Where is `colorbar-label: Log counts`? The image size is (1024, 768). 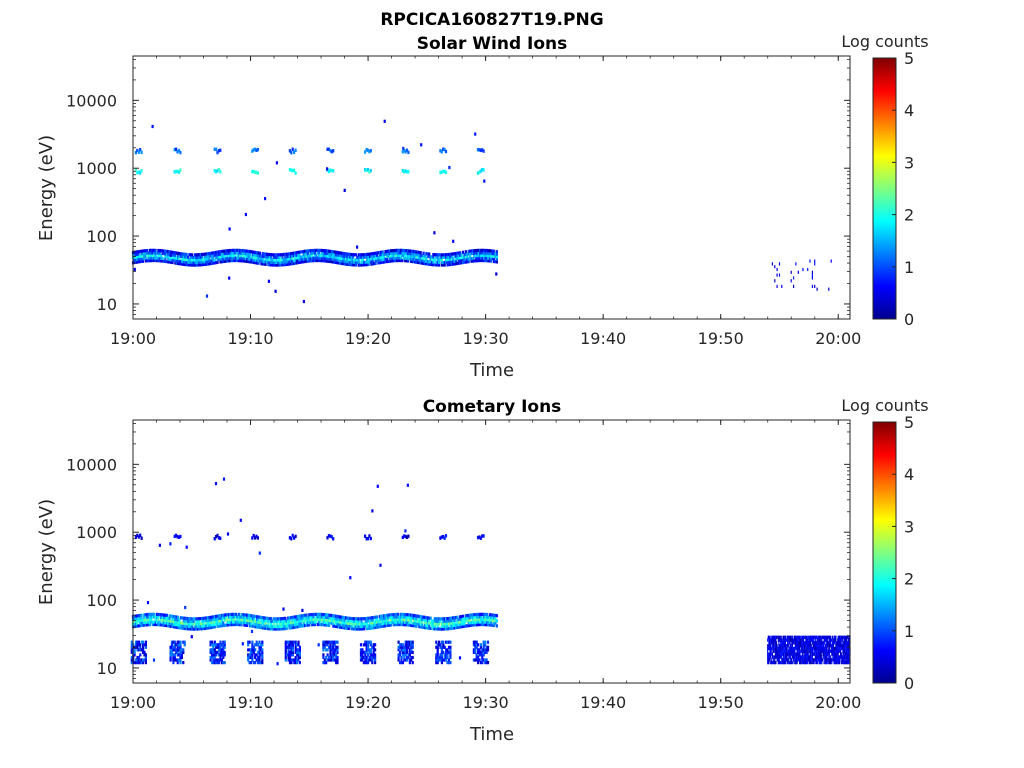
colorbar-label: Log counts is located at coordinates (884, 405).